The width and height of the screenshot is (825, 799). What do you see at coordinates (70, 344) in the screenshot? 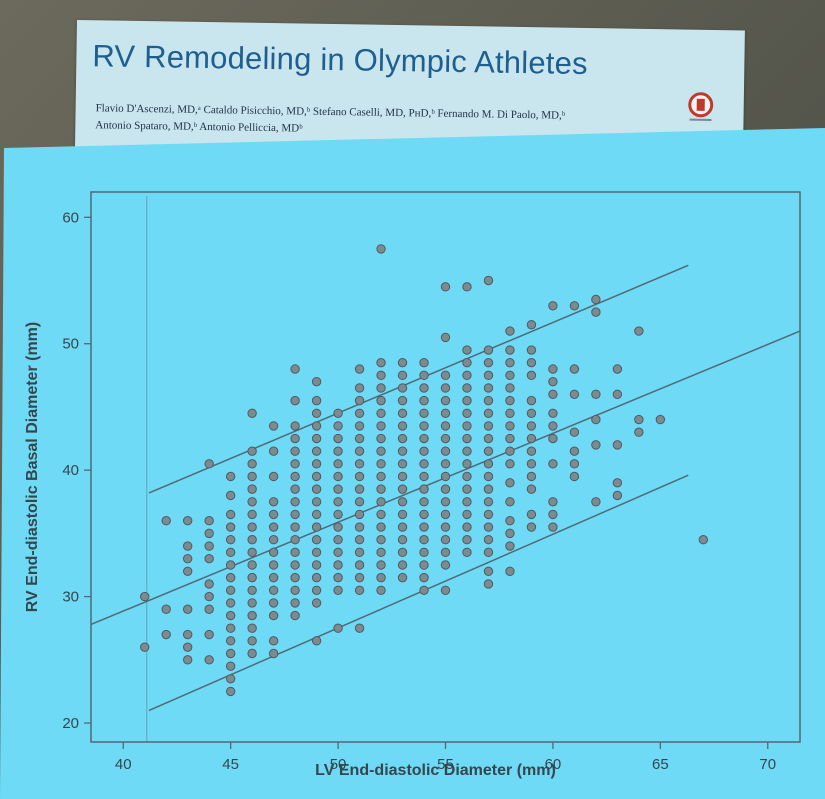
I see `y-tick-label-50: 50` at bounding box center [70, 344].